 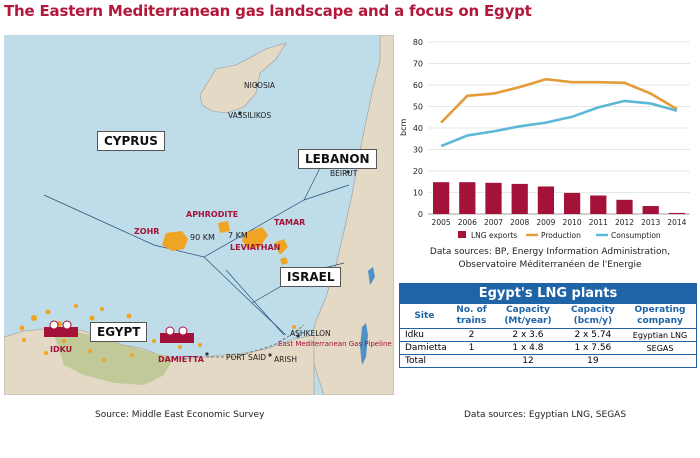 What do you see at coordinates (181, 359) in the screenshot?
I see `lng-site-damietta: DAMIETTA` at bounding box center [181, 359].